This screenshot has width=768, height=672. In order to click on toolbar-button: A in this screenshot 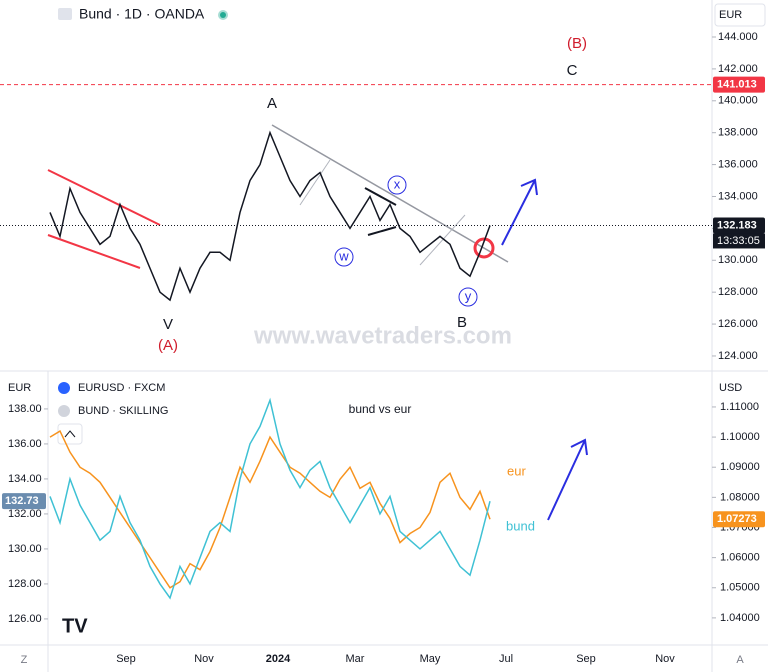, I will do `click(740, 660)`.